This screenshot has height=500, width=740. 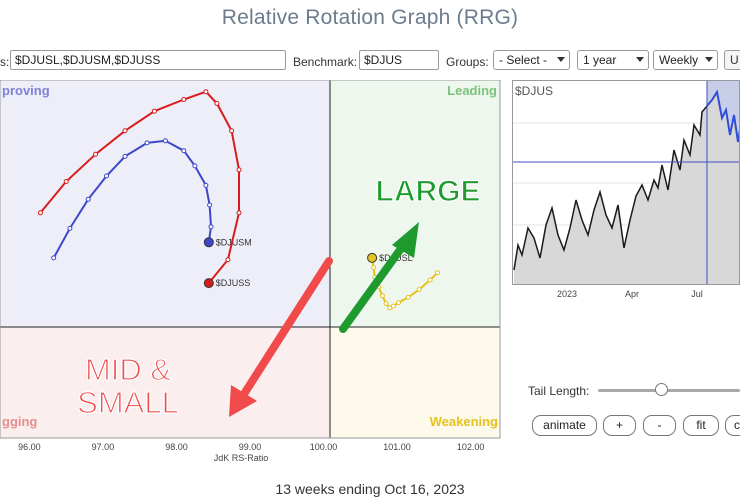 I want to click on quadrant-label-improving: proving, so click(x=26, y=90).